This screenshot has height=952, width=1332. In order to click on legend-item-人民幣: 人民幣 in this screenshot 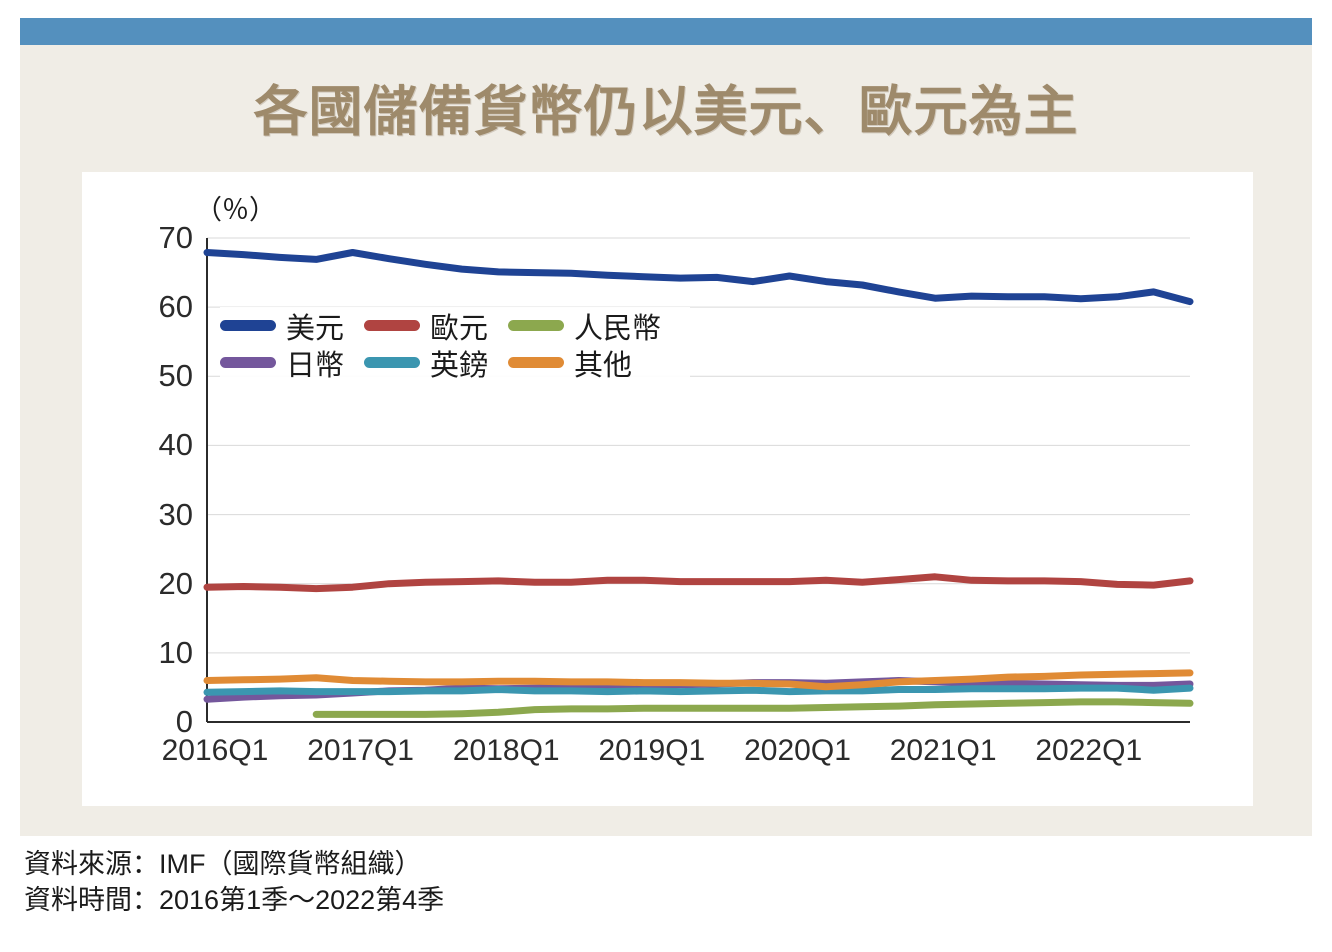, I will do `click(584, 326)`.